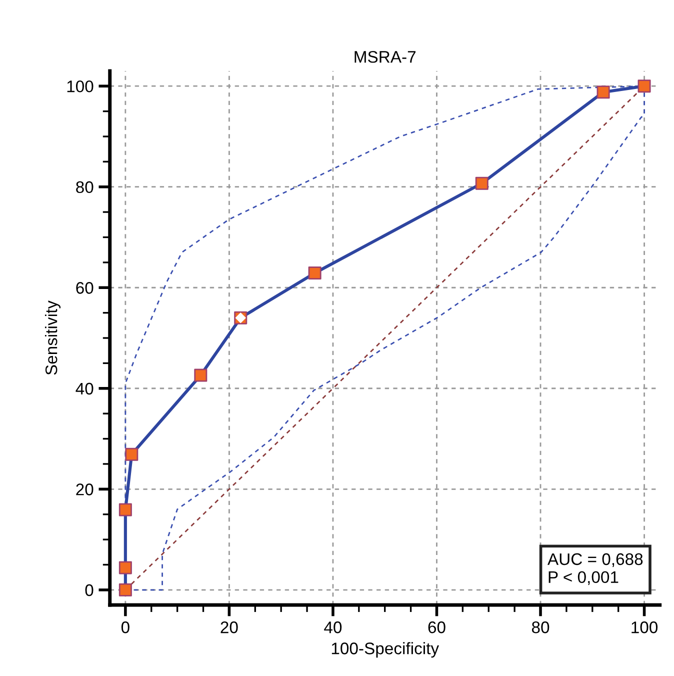 Image resolution: width=674 pixels, height=676 pixels. I want to click on y-axis-title: Sensitivity, so click(52, 337).